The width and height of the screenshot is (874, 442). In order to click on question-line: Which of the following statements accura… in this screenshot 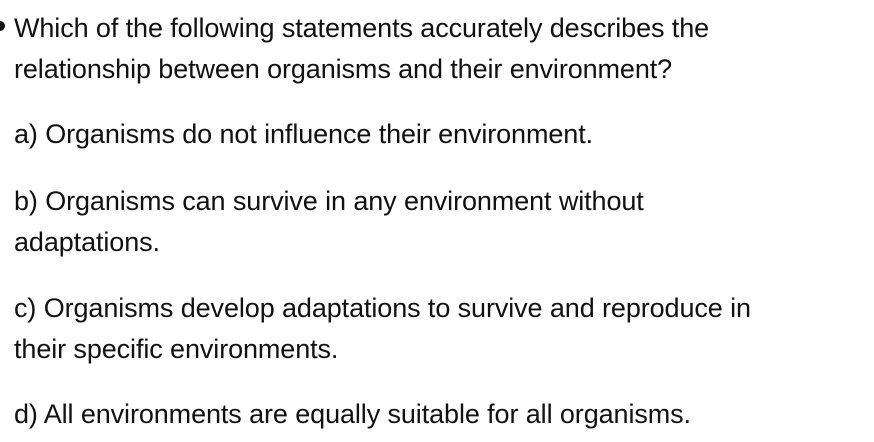, I will do `click(362, 28)`.